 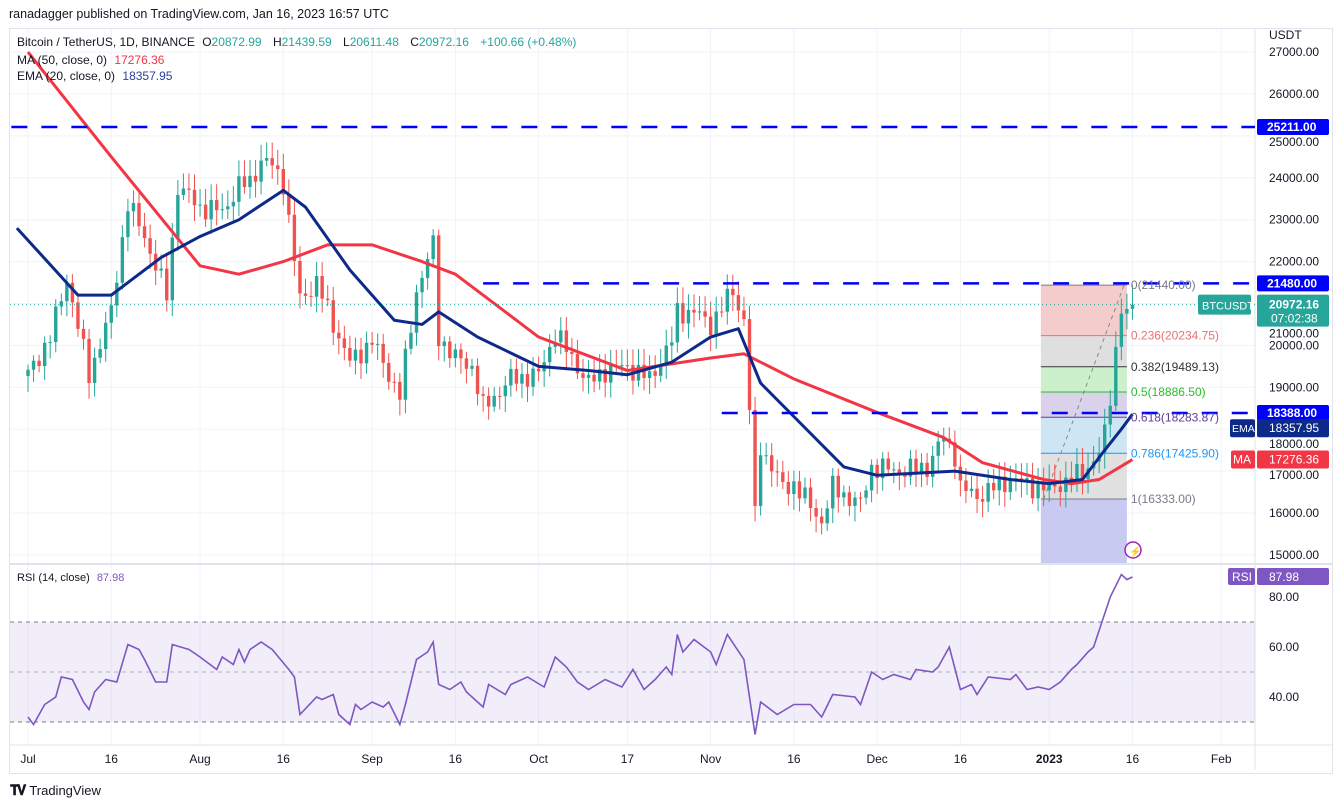 I want to click on currency-label: USDT, so click(x=1285, y=35).